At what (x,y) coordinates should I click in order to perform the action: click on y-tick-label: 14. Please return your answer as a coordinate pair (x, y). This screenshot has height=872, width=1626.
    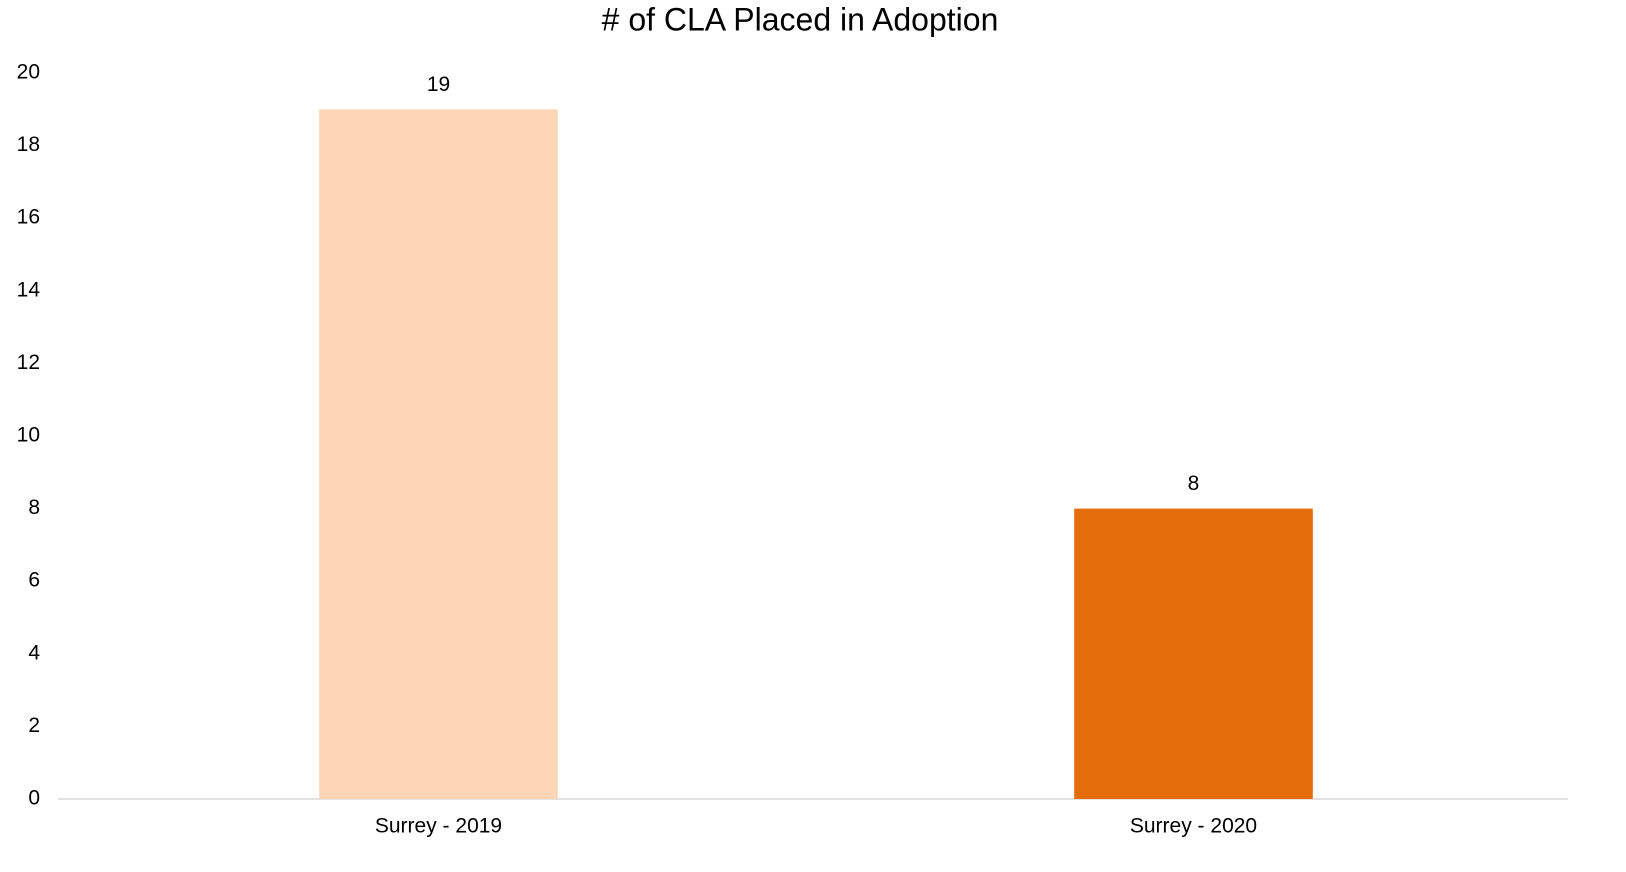
    Looking at the image, I should click on (29, 289).